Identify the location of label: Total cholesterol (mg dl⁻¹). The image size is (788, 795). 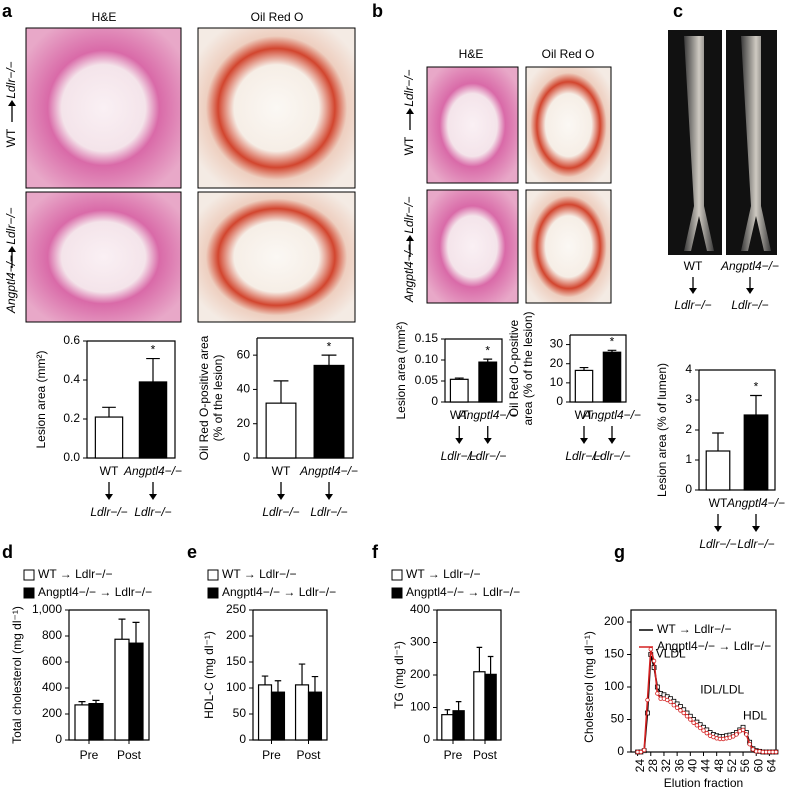
(17, 675).